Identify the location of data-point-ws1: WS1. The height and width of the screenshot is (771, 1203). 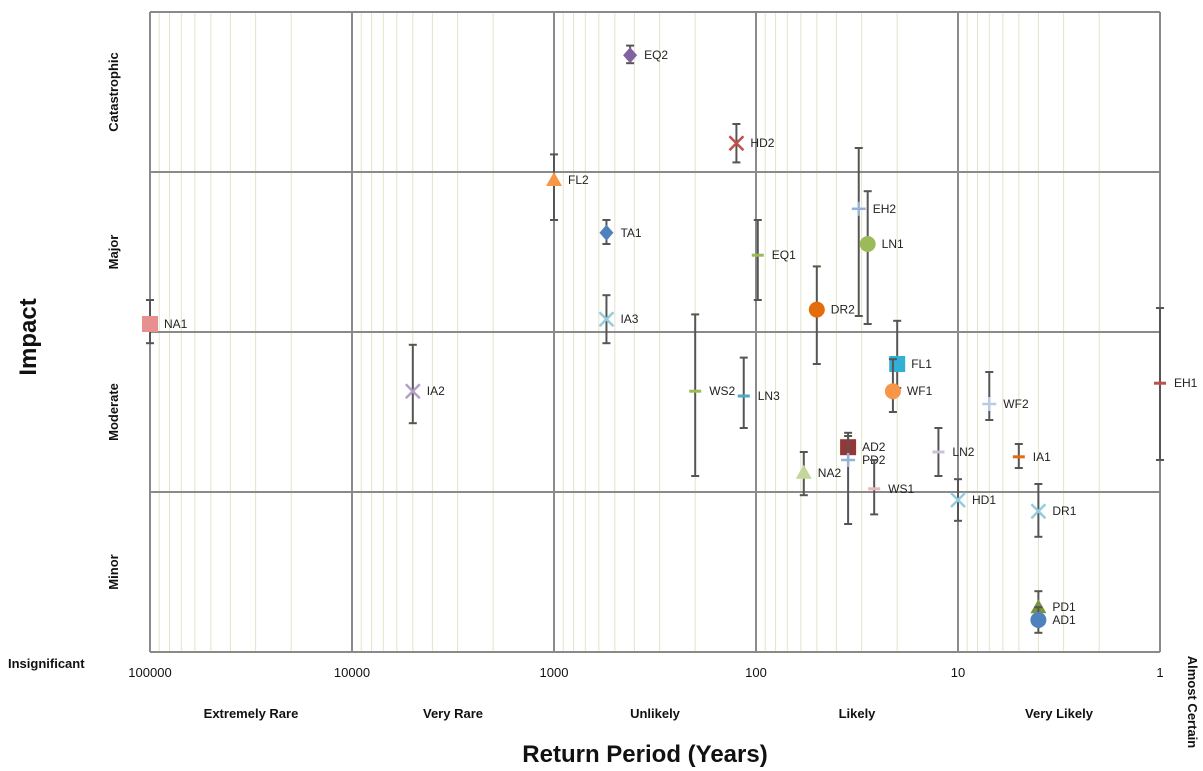
(891, 487).